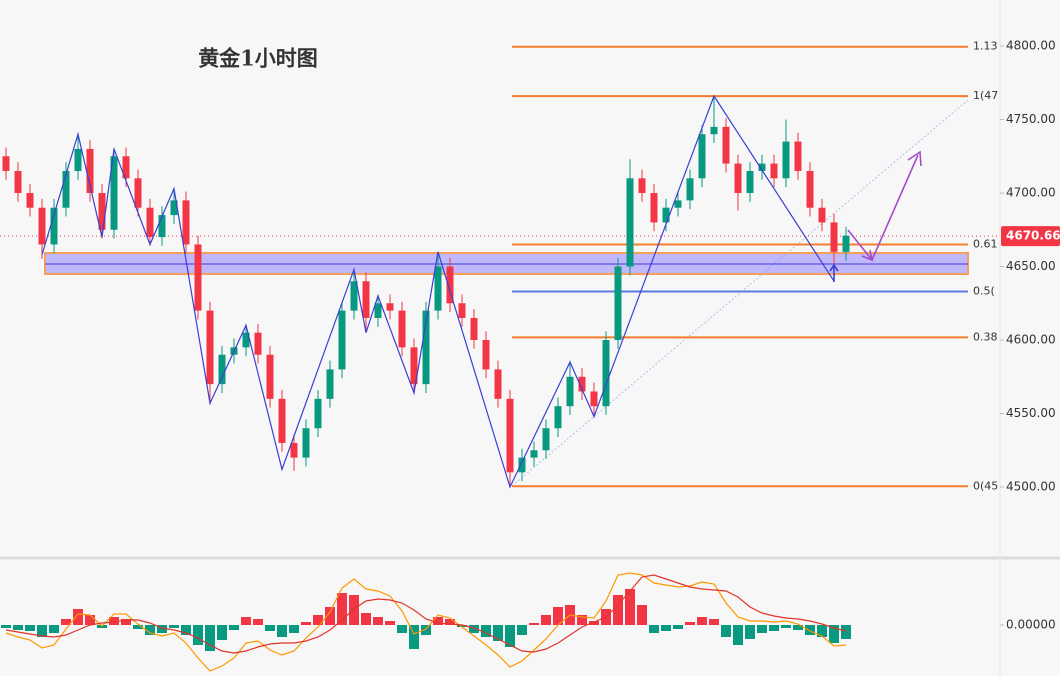 Image resolution: width=1060 pixels, height=676 pixels. What do you see at coordinates (985, 95) in the screenshot?
I see `fib-label: 1(47` at bounding box center [985, 95].